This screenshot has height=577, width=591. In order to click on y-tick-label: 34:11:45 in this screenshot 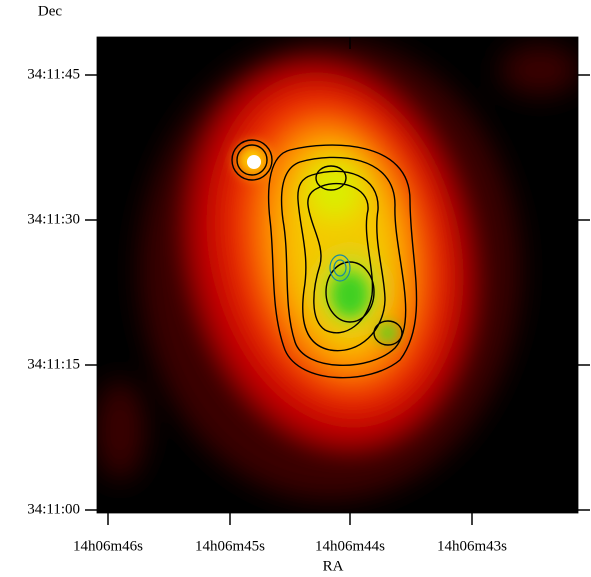, I will do `click(53, 74)`.